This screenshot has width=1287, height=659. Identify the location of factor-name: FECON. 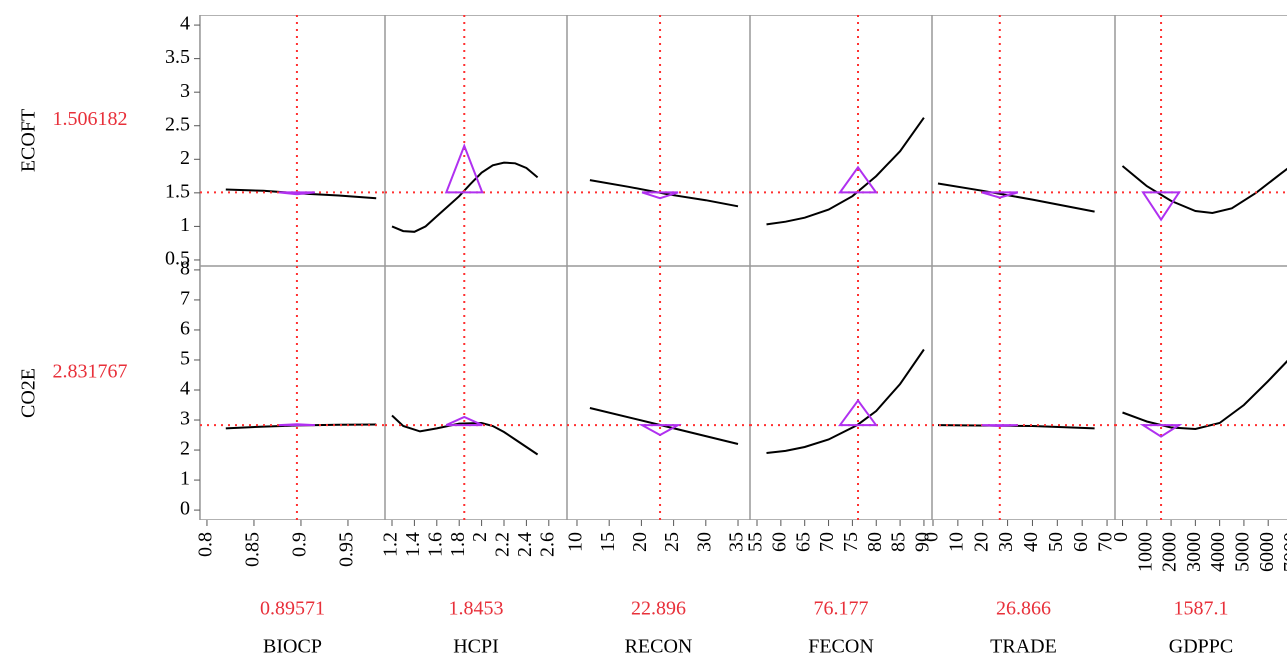
(841, 647).